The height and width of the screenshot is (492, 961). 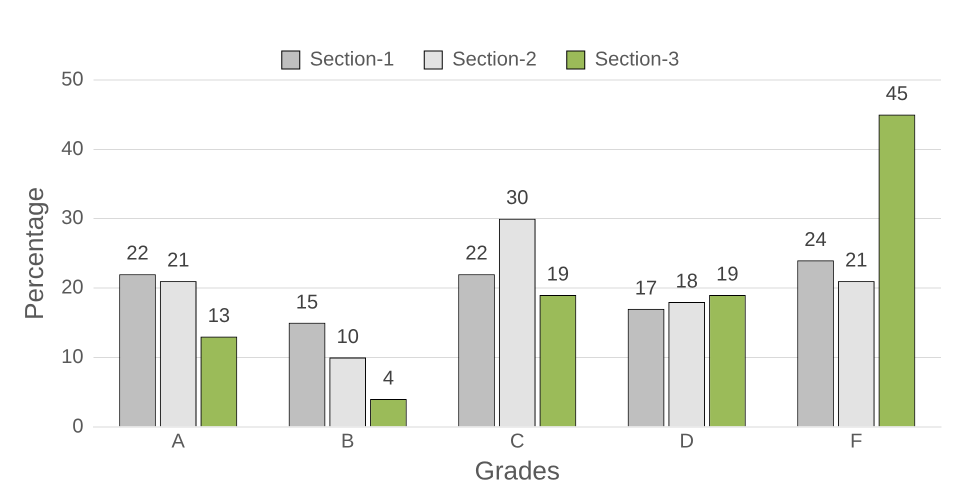 What do you see at coordinates (517, 441) in the screenshot?
I see `x-tick-label: C` at bounding box center [517, 441].